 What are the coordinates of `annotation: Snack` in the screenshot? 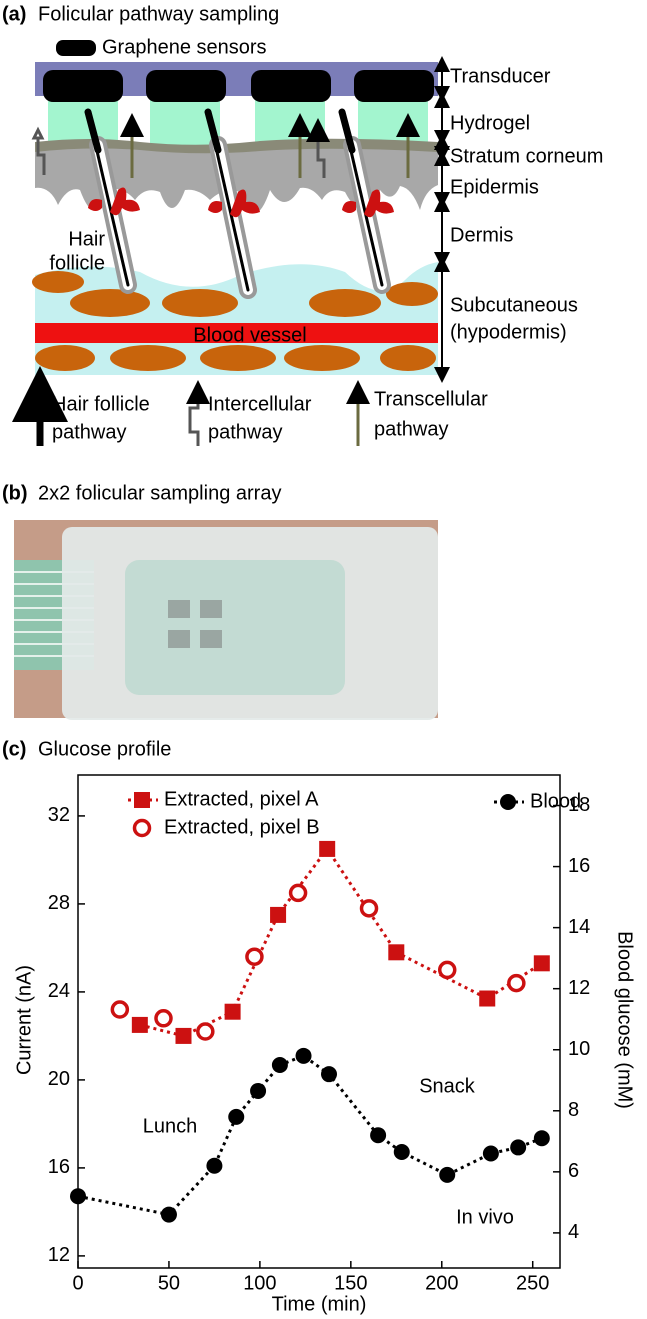 It's located at (447, 1086).